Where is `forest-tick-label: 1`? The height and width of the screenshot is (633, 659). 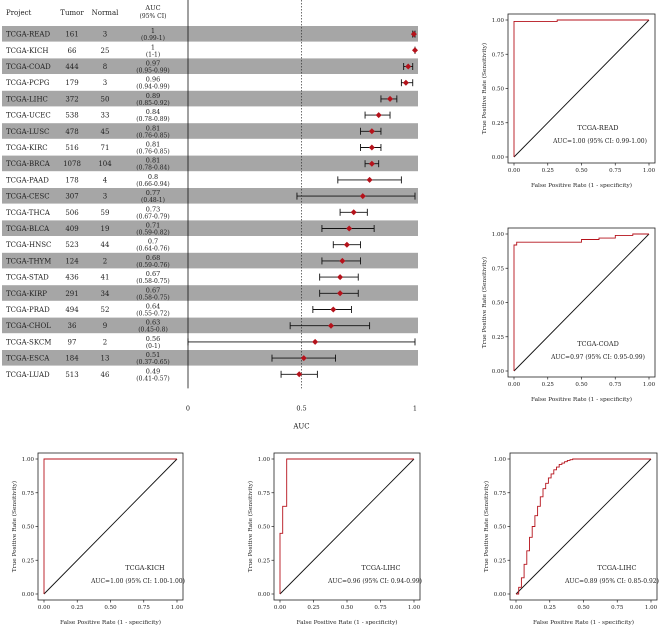 forest-tick-label: 1 is located at coordinates (415, 408).